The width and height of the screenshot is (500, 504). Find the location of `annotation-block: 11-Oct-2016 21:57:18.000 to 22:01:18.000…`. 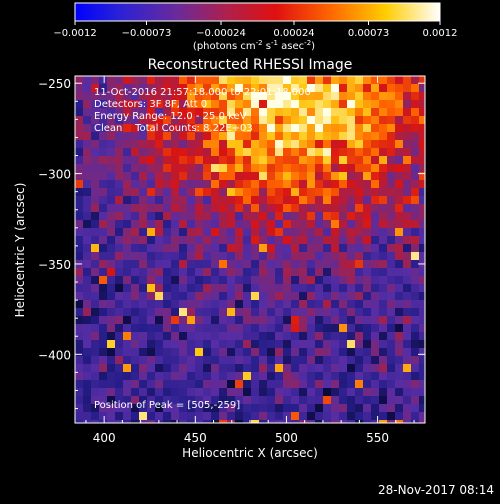

annotation-block: 11-Oct-2016 21:57:18.000 to 22:01:18.000… is located at coordinates (202, 110).